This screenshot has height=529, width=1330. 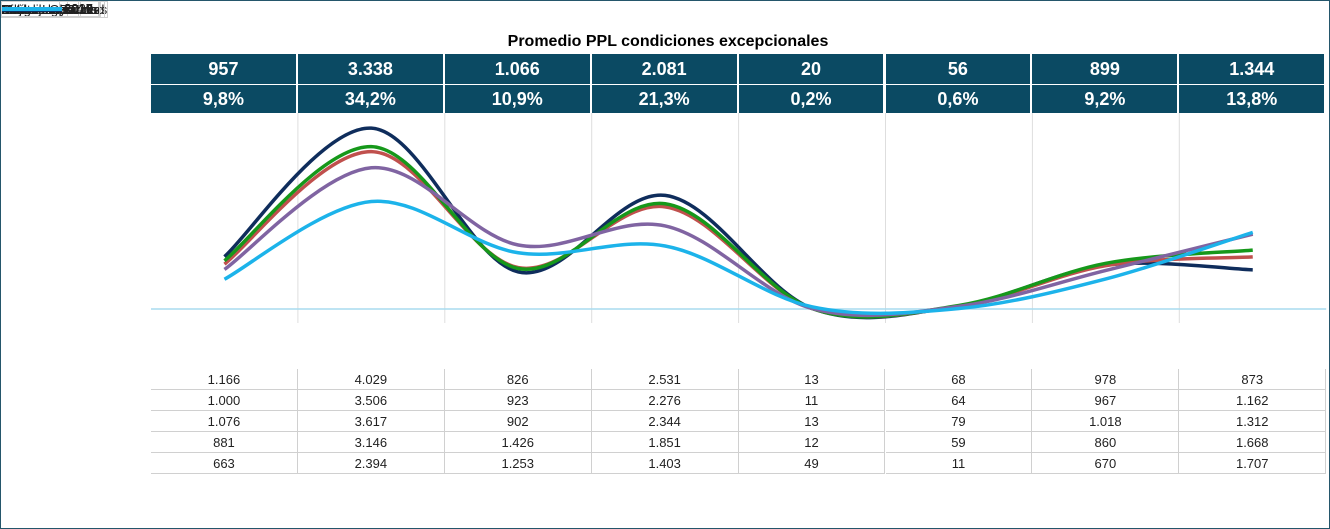 What do you see at coordinates (224, 400) in the screenshot?
I see `value-cell: 1.000` at bounding box center [224, 400].